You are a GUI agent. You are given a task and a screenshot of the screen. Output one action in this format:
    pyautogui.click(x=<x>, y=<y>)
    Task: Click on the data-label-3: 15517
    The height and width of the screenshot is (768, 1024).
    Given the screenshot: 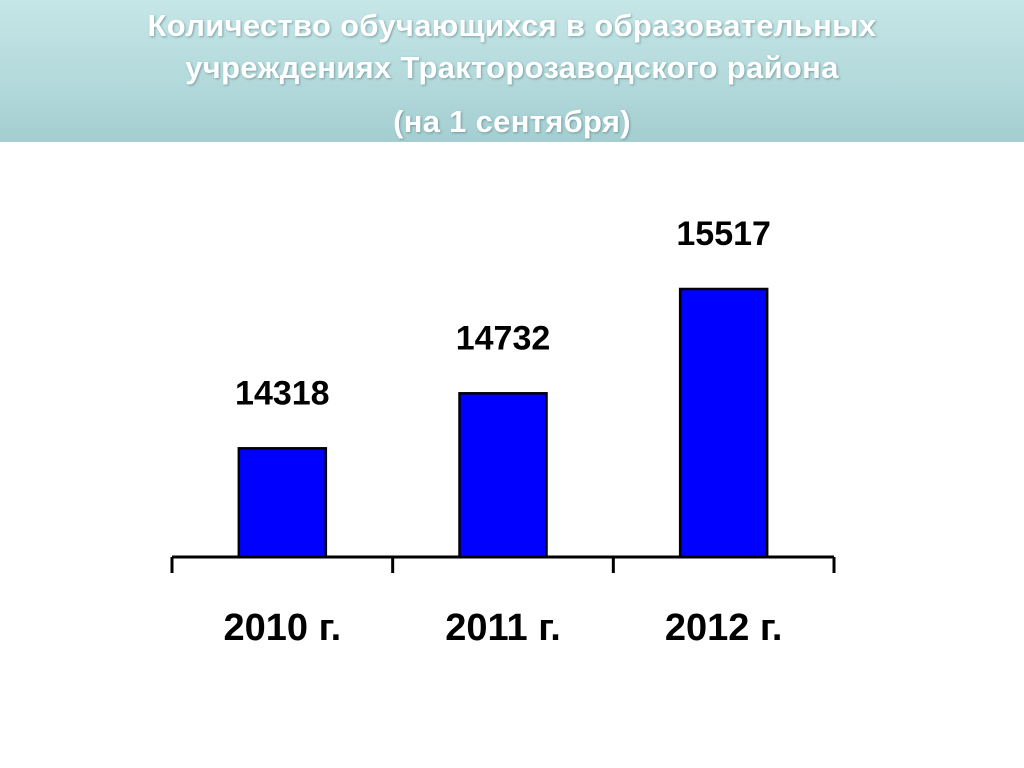 What is the action you would take?
    pyautogui.click(x=723, y=234)
    